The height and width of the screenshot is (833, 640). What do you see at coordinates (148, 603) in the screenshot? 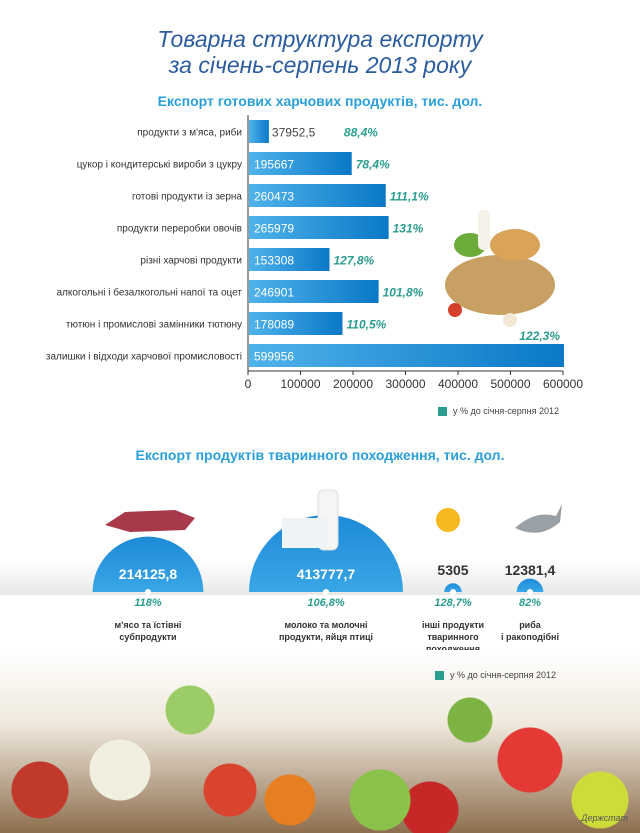
I see `percent-label: 118%` at bounding box center [148, 603].